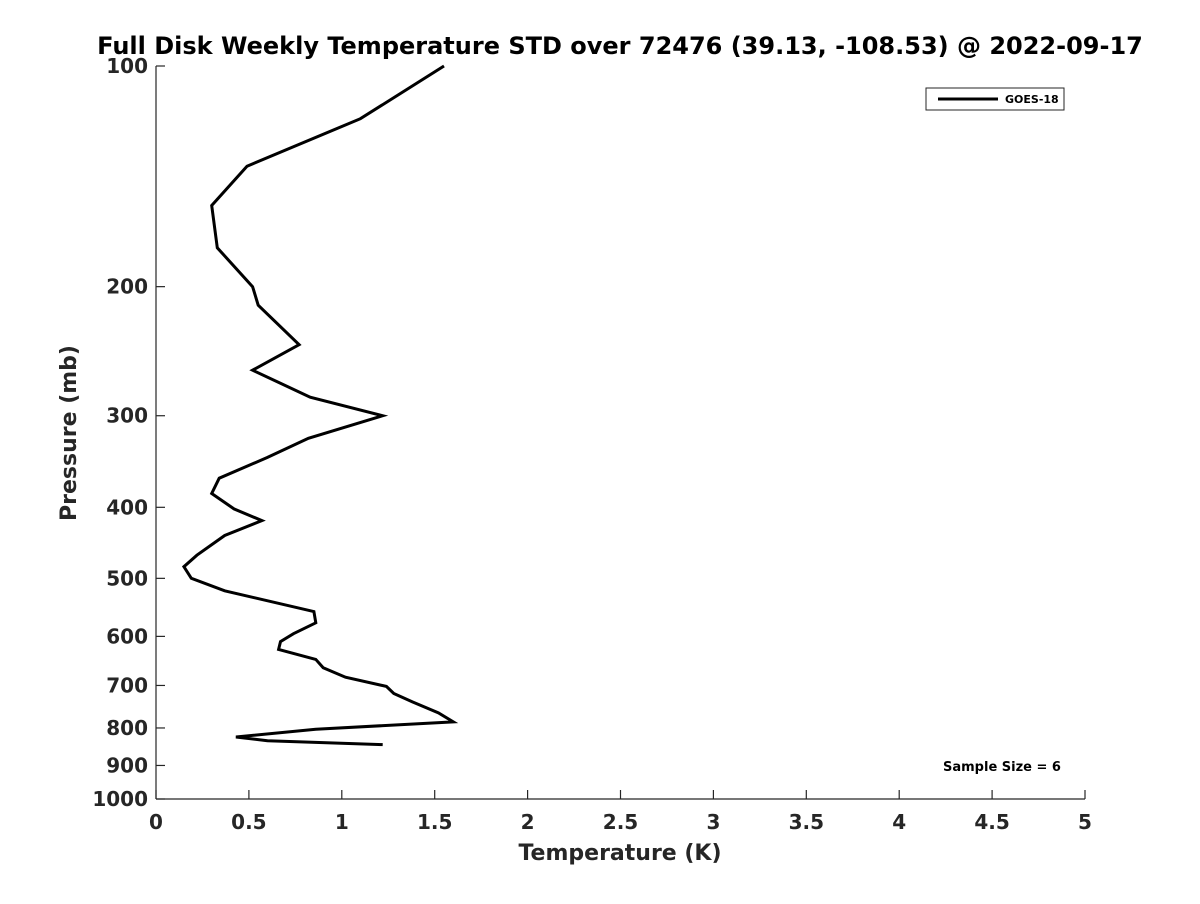  I want to click on y-tick-label: 500, so click(127, 578).